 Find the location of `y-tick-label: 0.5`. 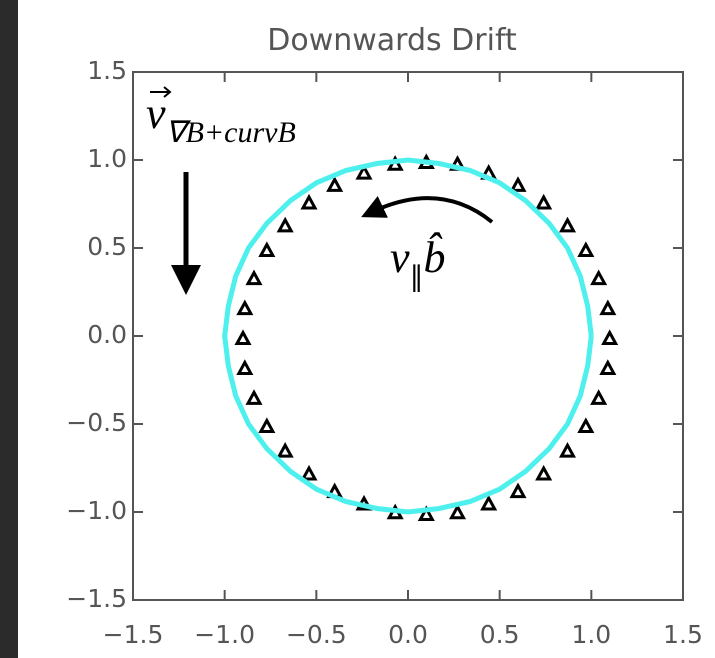

y-tick-label: 0.5 is located at coordinates (107, 246).